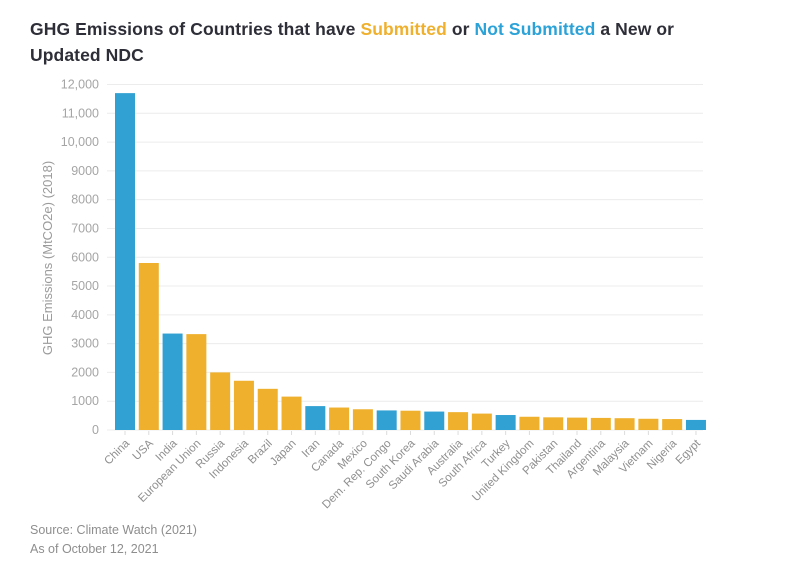  Describe the element at coordinates (80, 142) in the screenshot. I see `y-tick-label-10000: 10,000` at that location.